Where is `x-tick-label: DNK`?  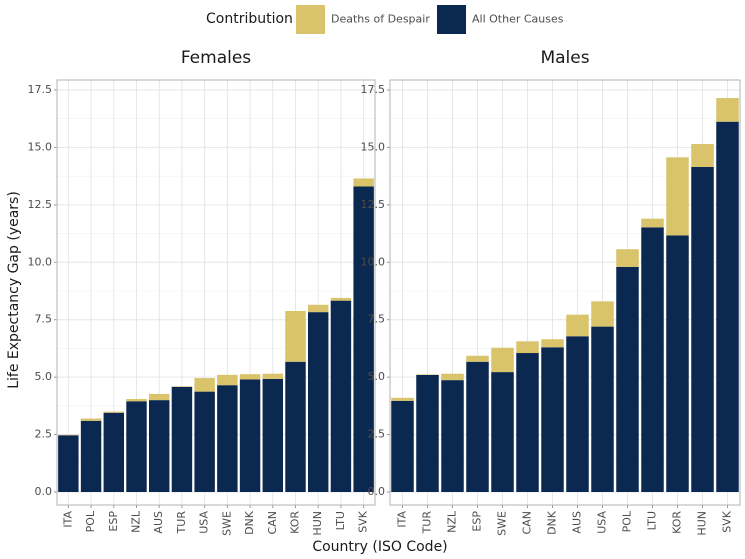
x-tick-label: DNK is located at coordinates (249, 522).